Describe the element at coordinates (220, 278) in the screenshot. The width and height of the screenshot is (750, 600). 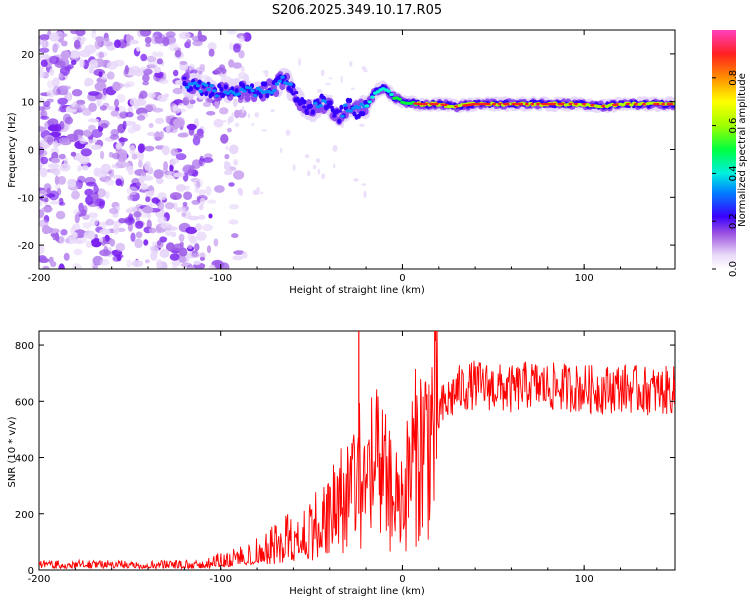
I see `x-tick-label: -100` at that location.